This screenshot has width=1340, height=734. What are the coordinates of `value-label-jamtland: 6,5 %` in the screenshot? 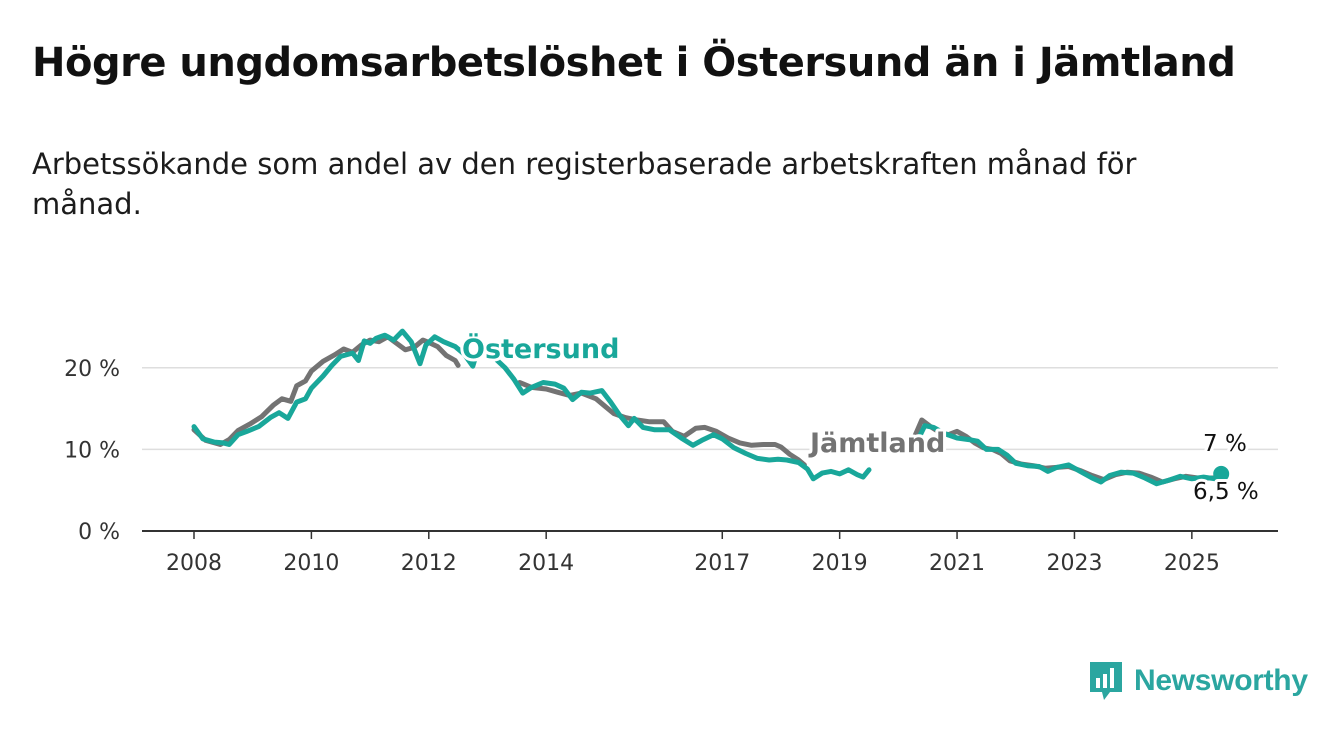 It's located at (1226, 492).